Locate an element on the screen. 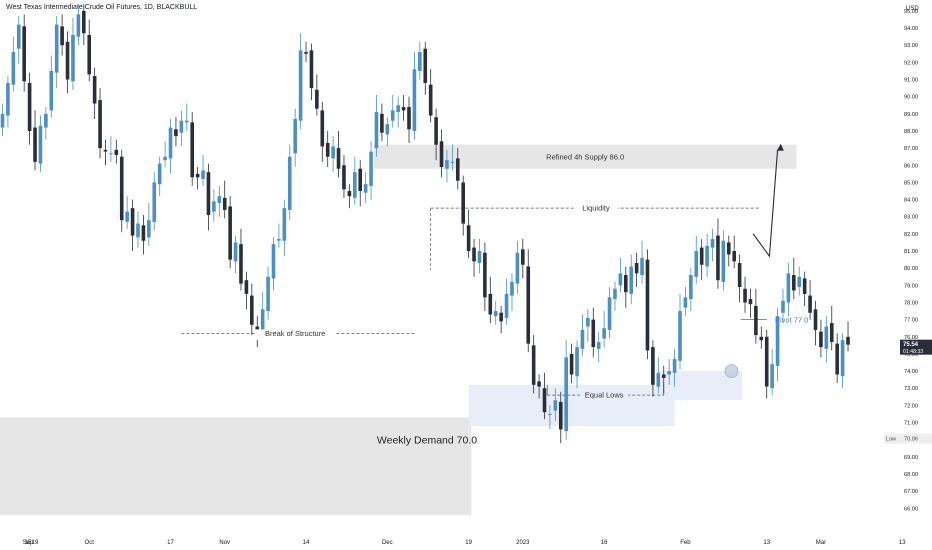  low-label-bg is located at coordinates (892, 438).